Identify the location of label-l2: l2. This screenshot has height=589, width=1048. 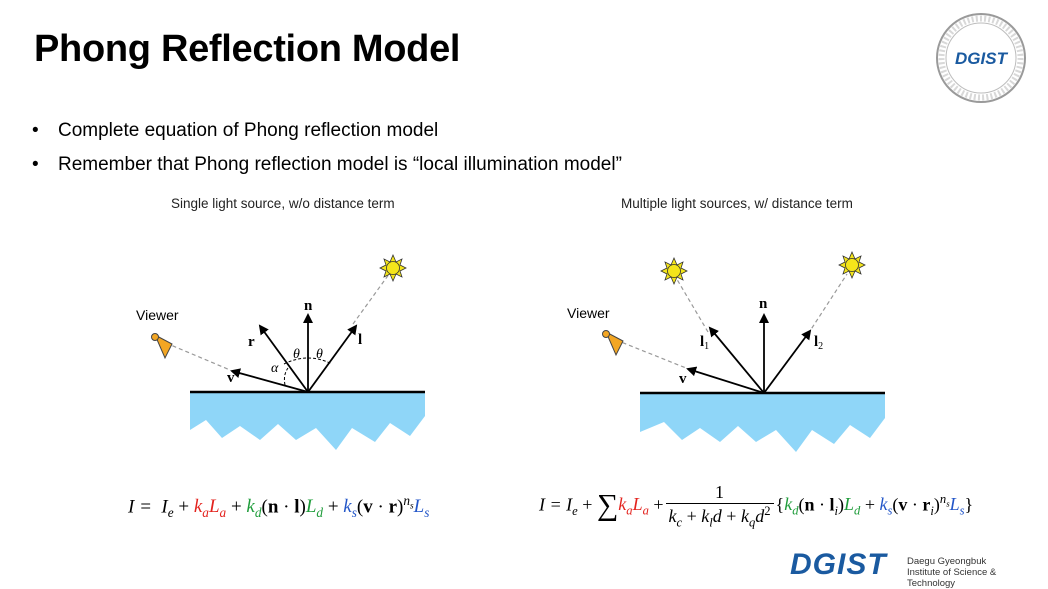
(818, 343).